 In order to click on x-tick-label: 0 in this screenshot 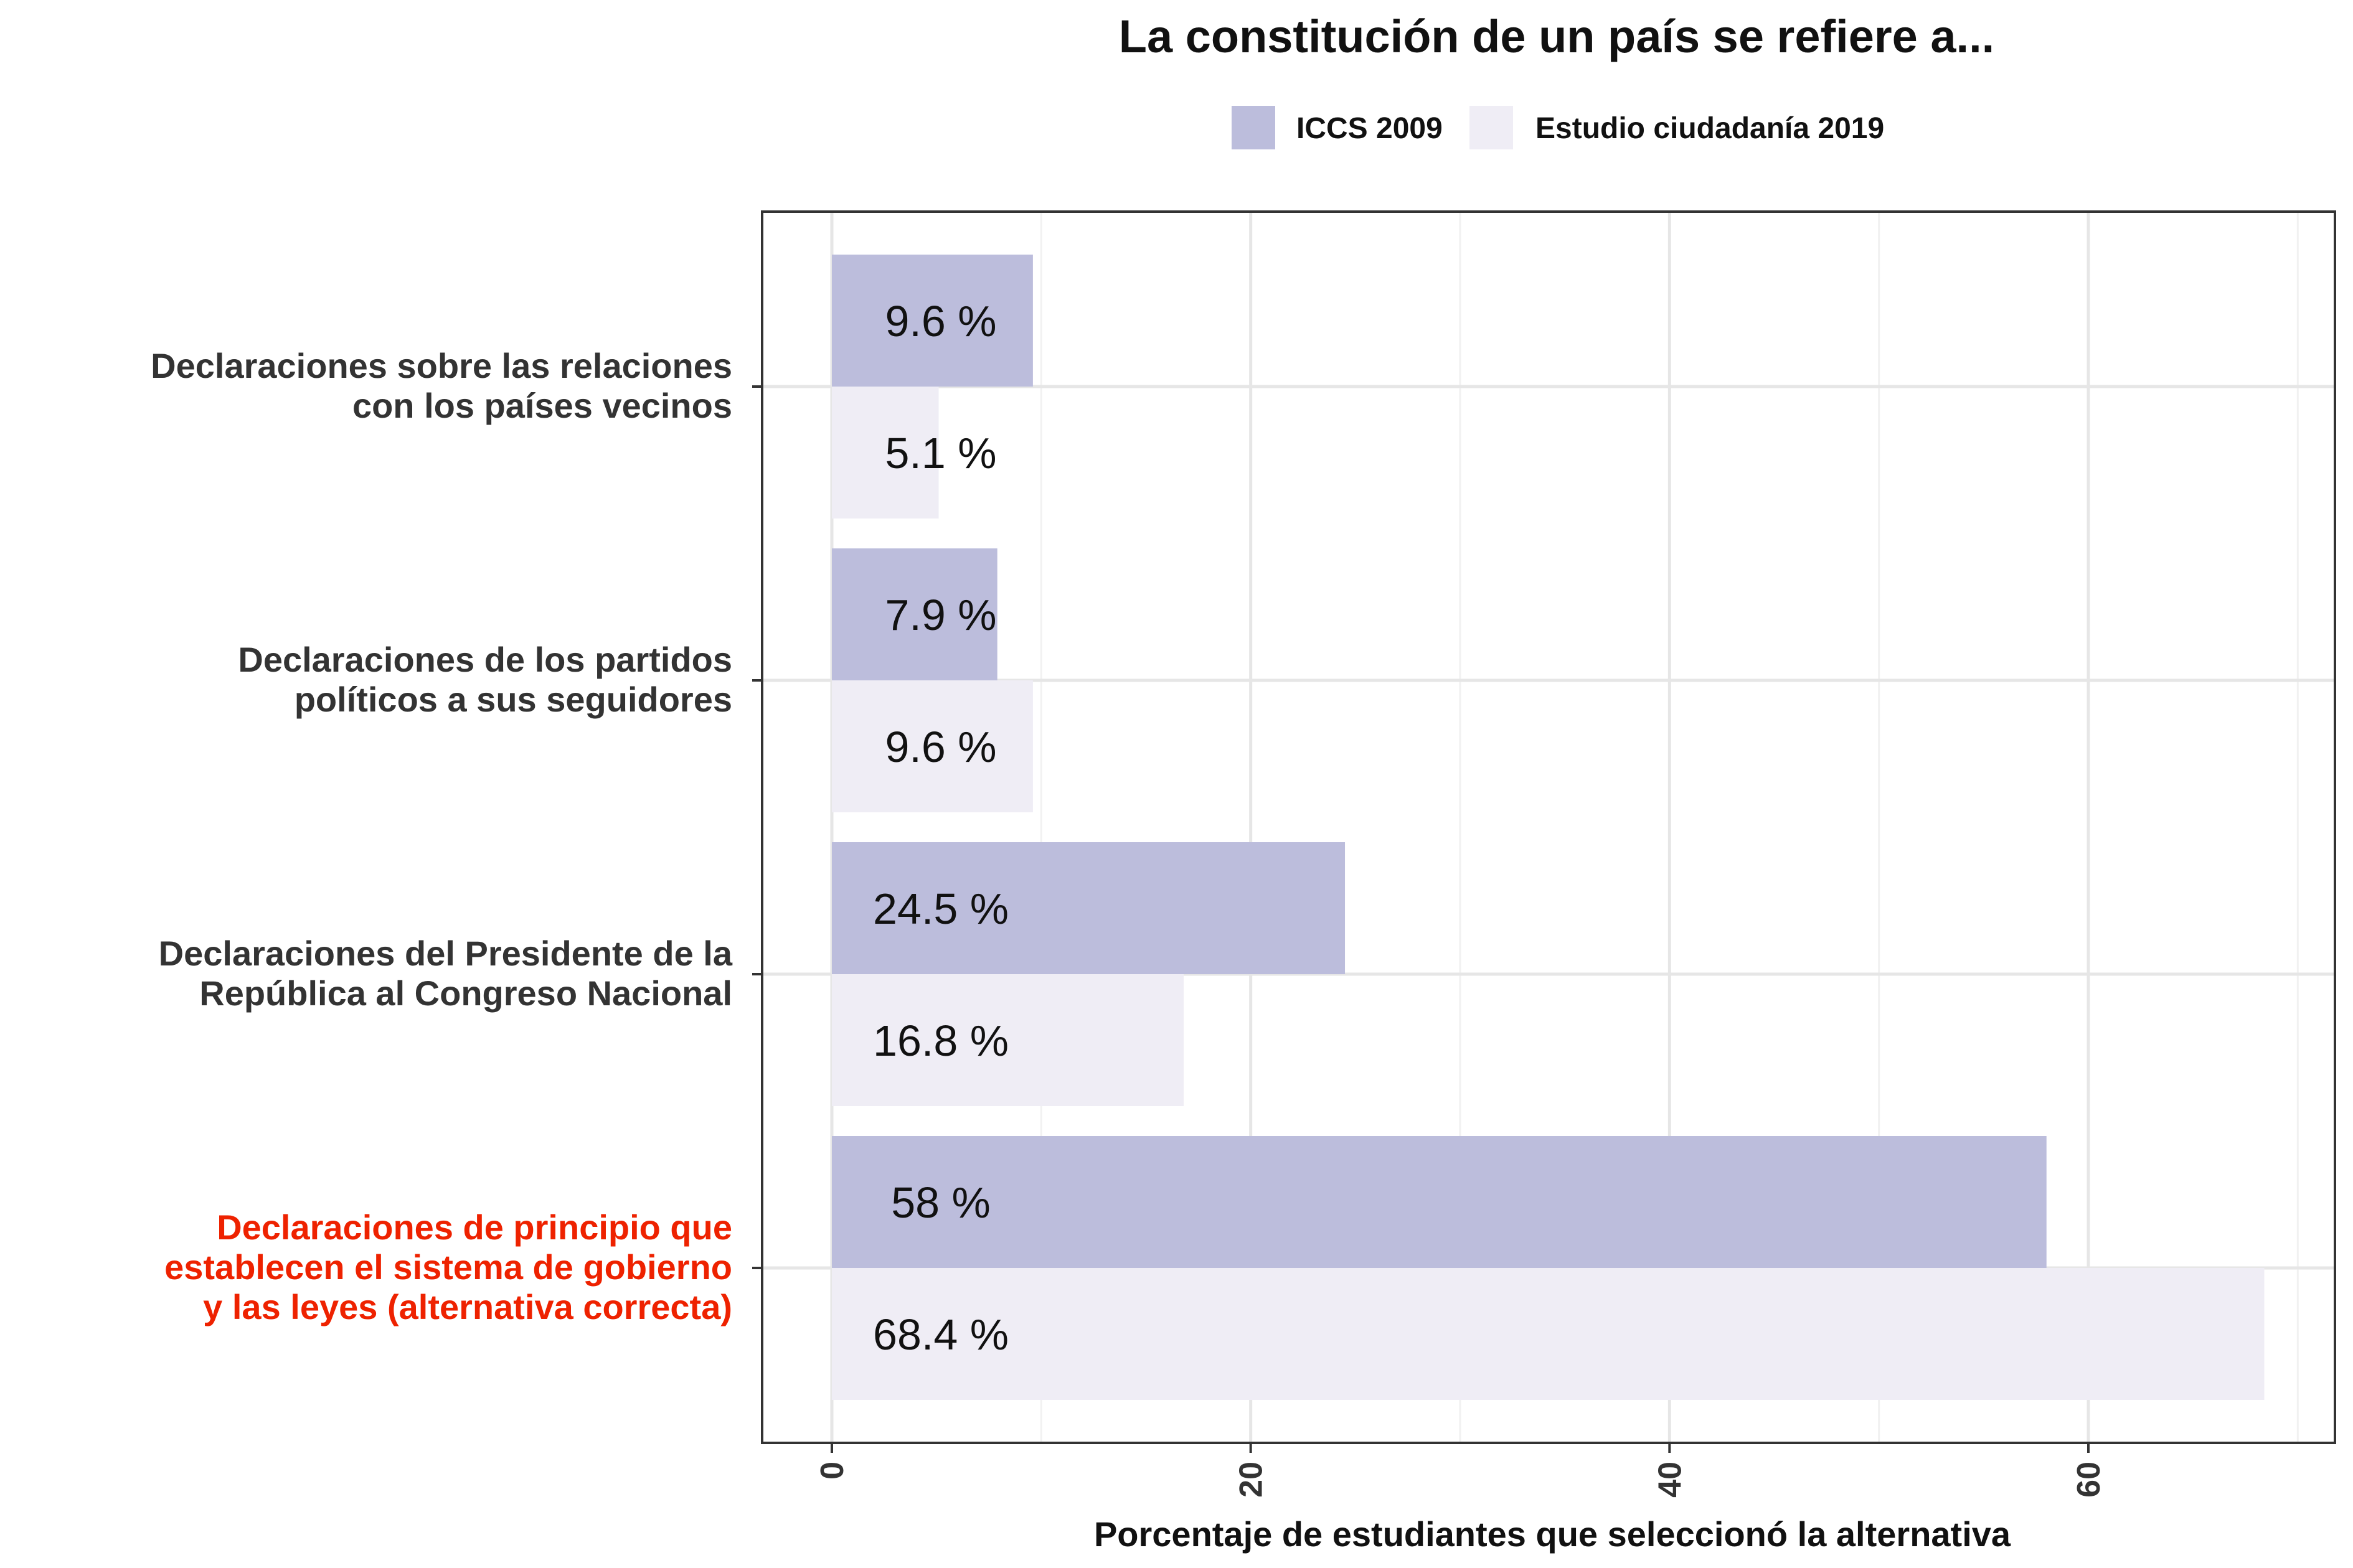, I will do `click(832, 1471)`.